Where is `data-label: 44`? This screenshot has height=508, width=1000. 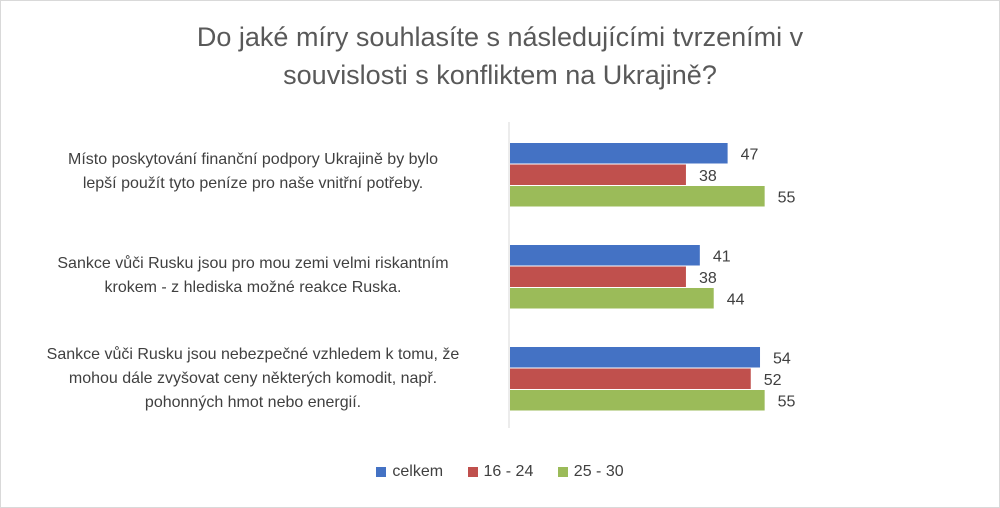
data-label: 44 is located at coordinates (736, 299).